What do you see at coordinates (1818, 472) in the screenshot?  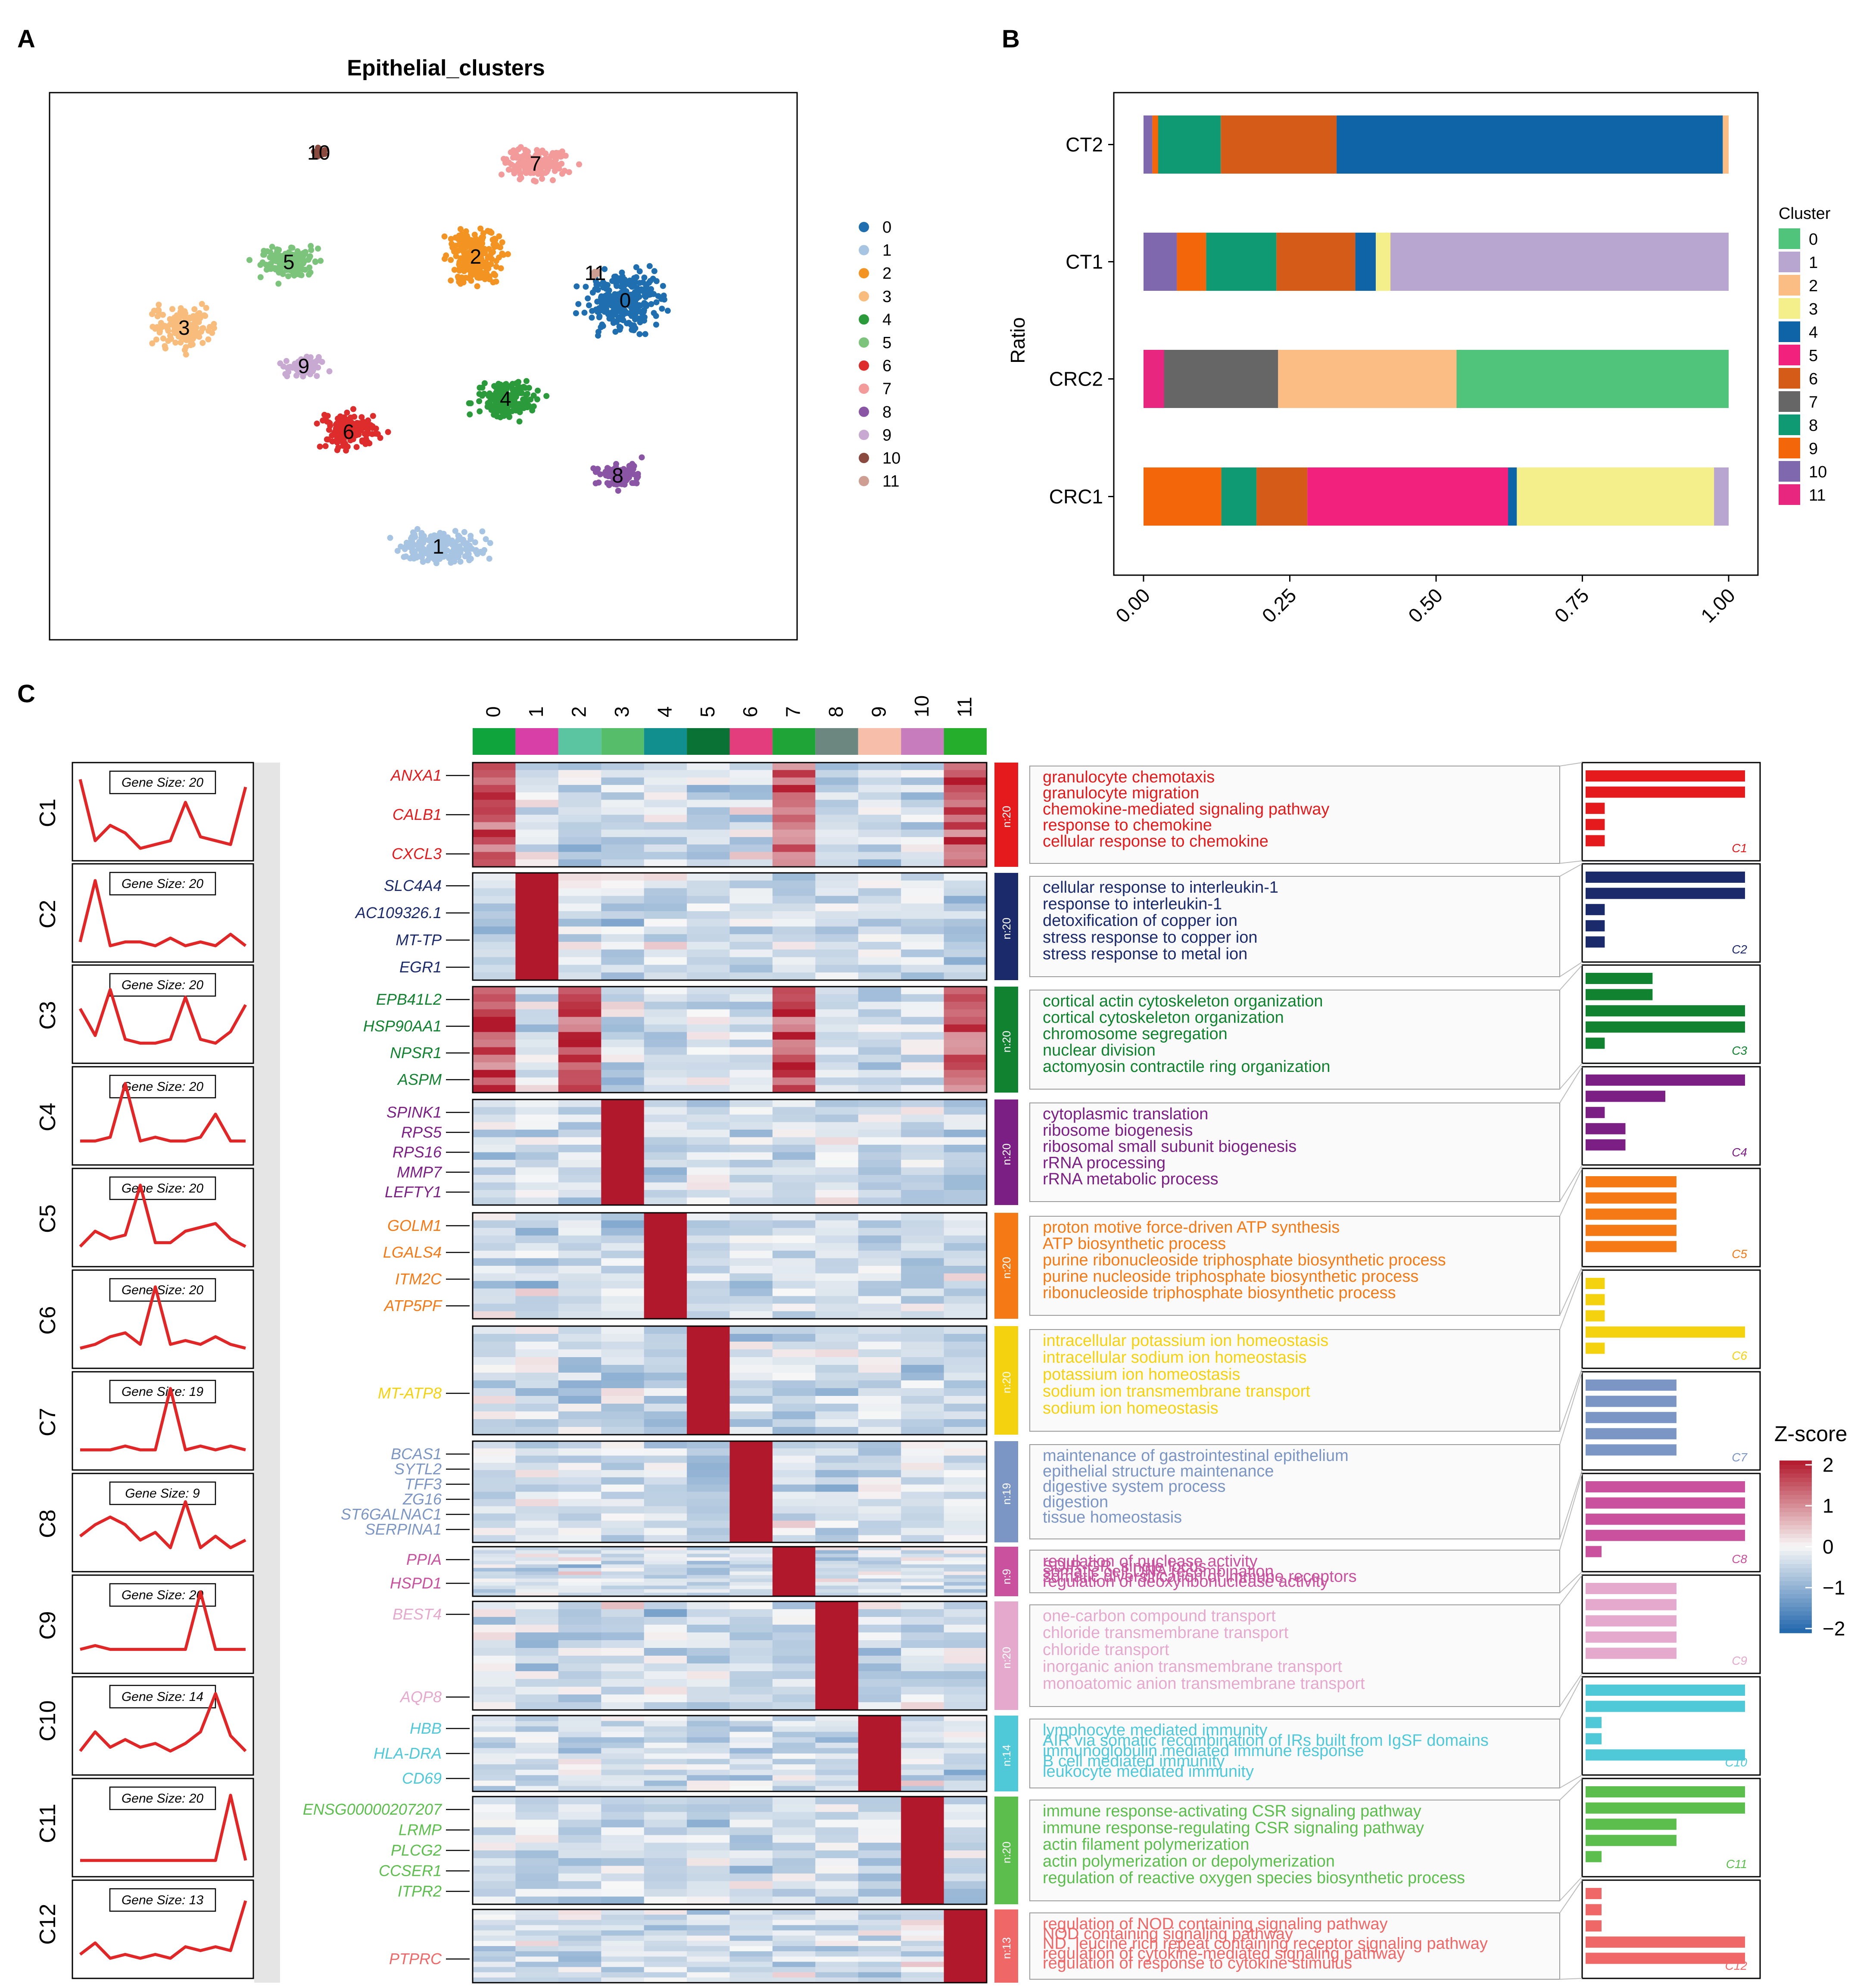 I see `bar-legend-label: 10` at bounding box center [1818, 472].